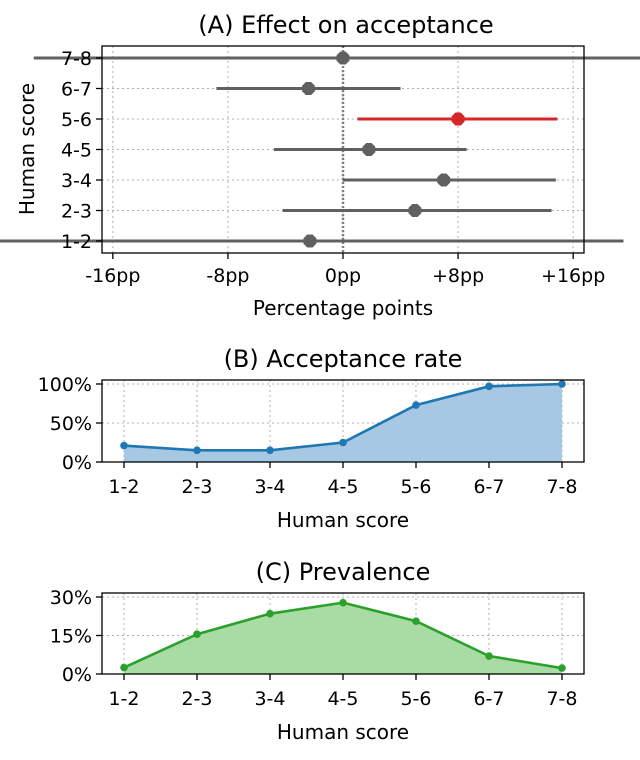 The image size is (640, 760). I want to click on panel-a-xtick-label: +8pp, so click(458, 276).